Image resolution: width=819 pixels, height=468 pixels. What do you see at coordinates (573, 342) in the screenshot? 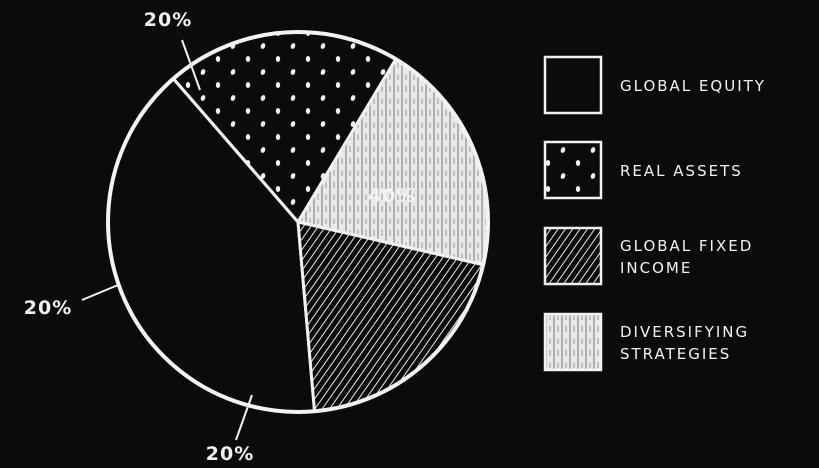
I see `legend-swatch-vertical-texture` at bounding box center [573, 342].